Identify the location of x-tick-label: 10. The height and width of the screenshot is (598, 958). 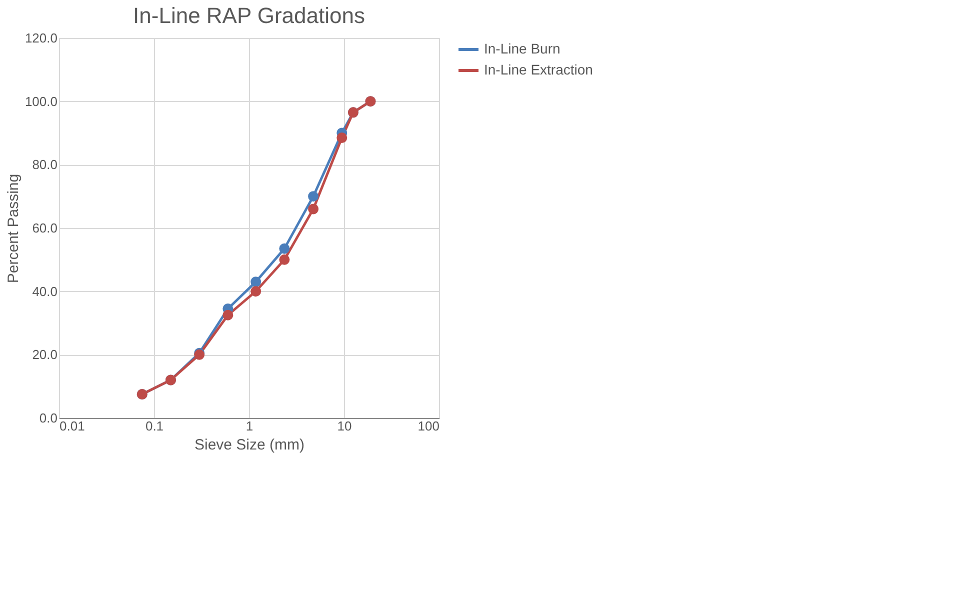
(344, 426).